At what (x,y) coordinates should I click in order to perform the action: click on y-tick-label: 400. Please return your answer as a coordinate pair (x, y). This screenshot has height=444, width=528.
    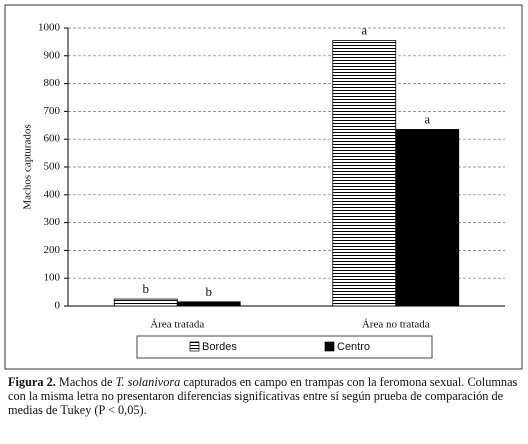
    Looking at the image, I should click on (52, 194).